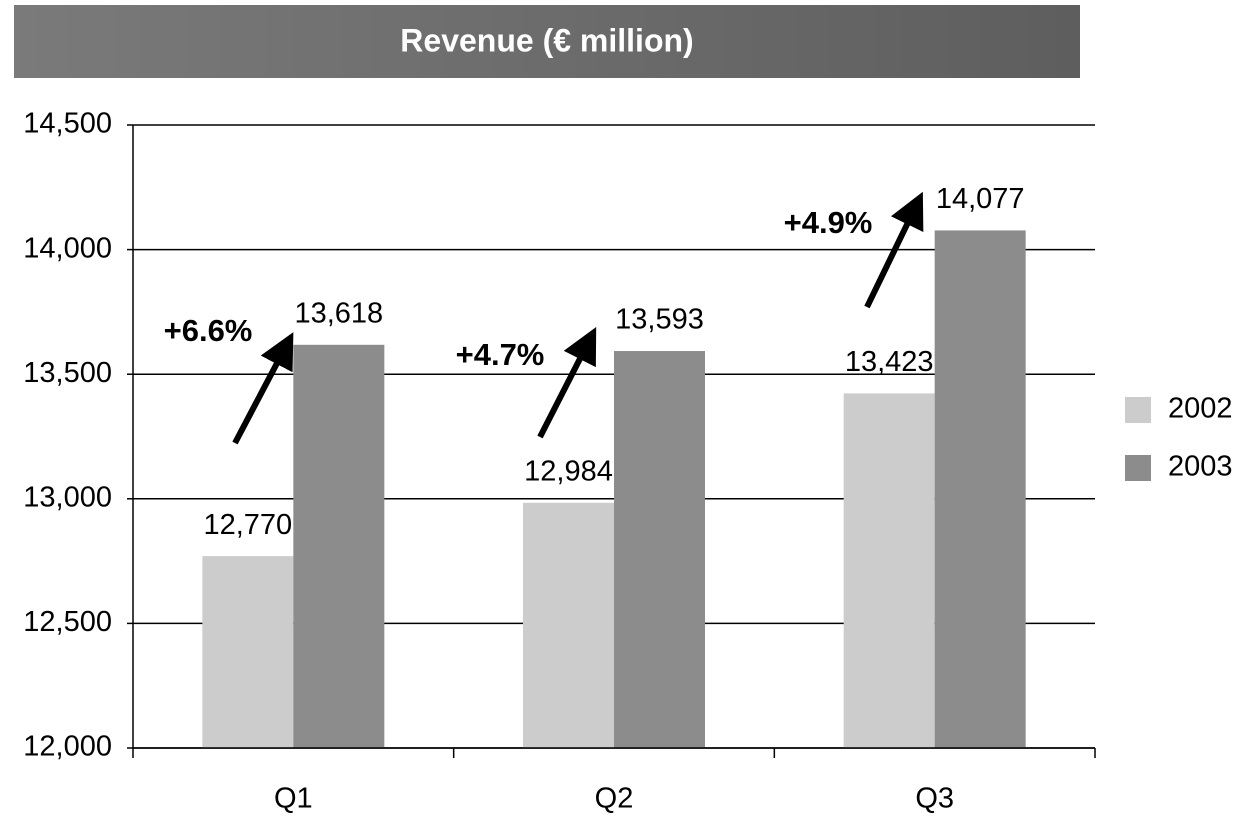  I want to click on x-tick-label: Q1, so click(293, 799).